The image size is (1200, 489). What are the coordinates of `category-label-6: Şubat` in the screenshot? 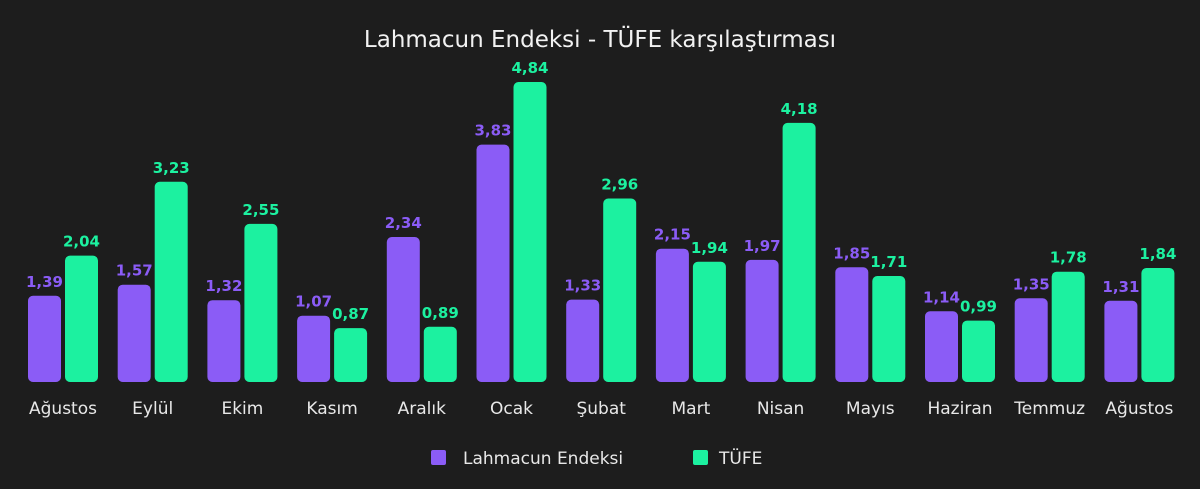 It's located at (601, 409).